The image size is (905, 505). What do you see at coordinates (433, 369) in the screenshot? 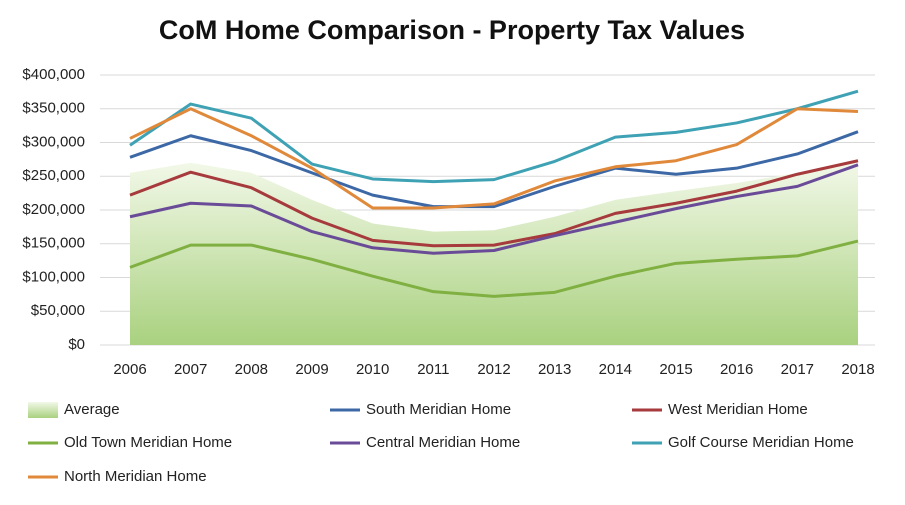
I see `x-tick-label: 2011` at bounding box center [433, 369].